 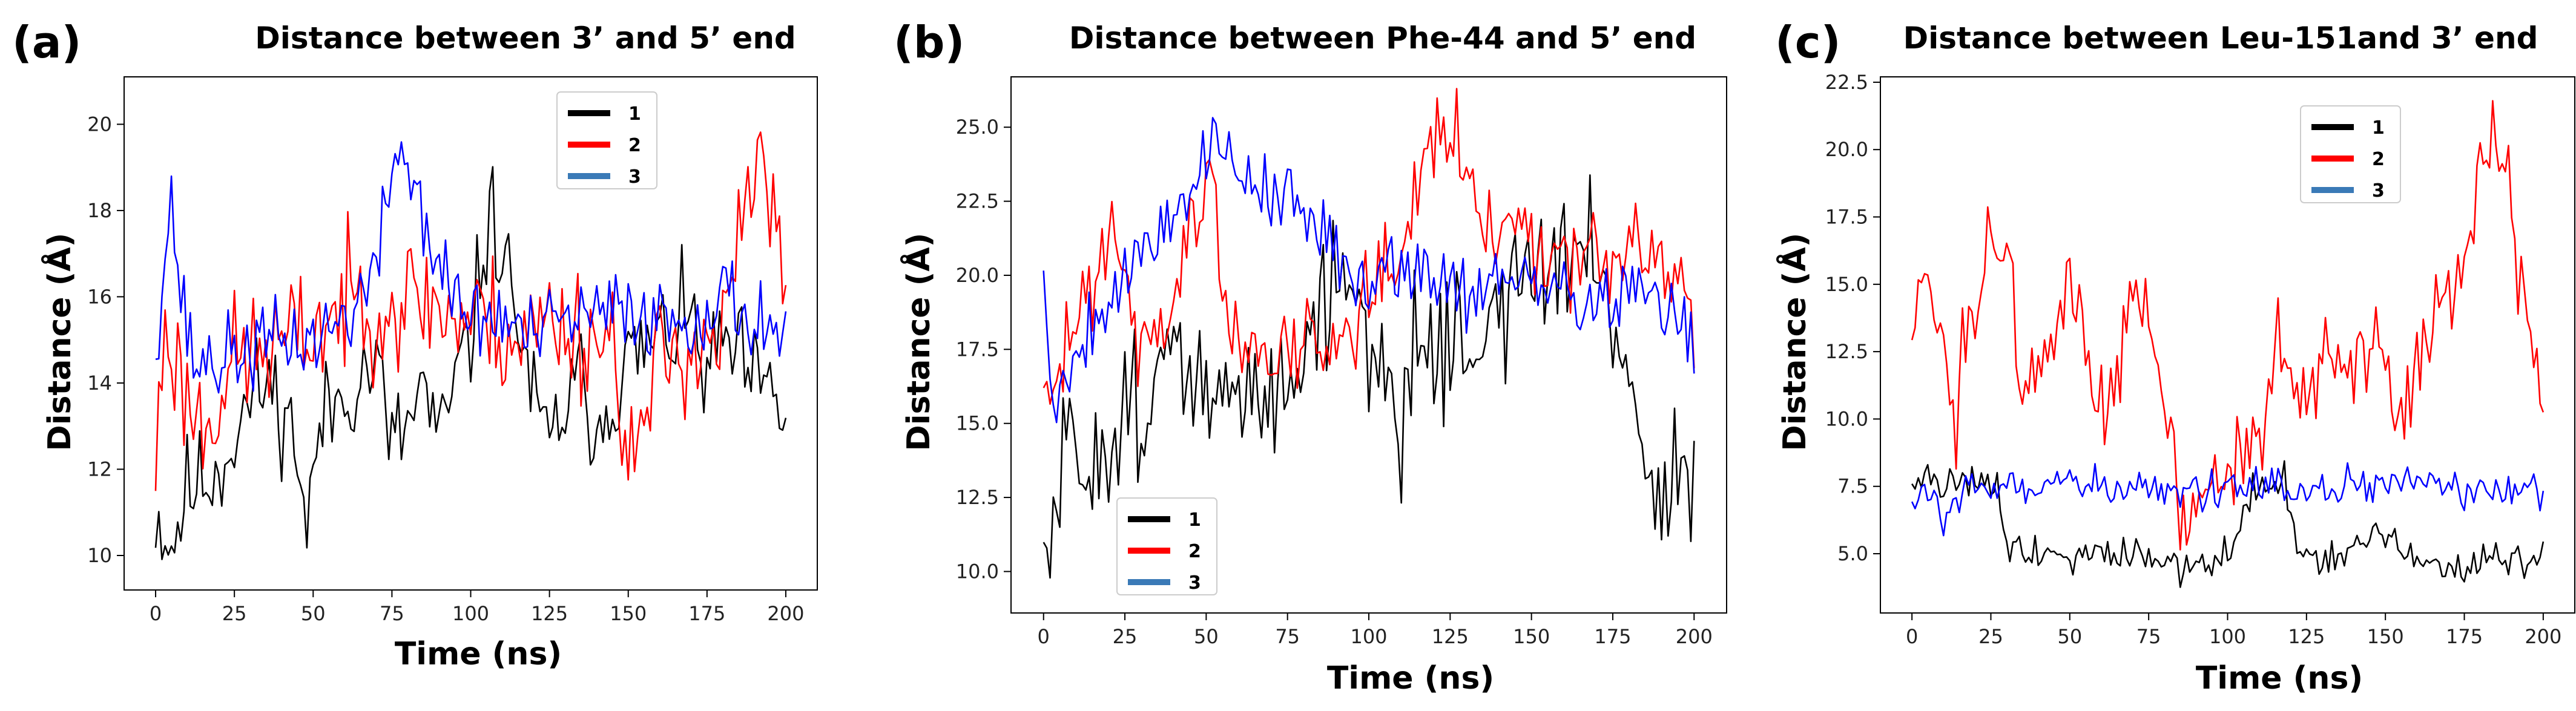 What do you see at coordinates (59, 342) in the screenshot?
I see `y-axis-label-a: Distance (Å)` at bounding box center [59, 342].